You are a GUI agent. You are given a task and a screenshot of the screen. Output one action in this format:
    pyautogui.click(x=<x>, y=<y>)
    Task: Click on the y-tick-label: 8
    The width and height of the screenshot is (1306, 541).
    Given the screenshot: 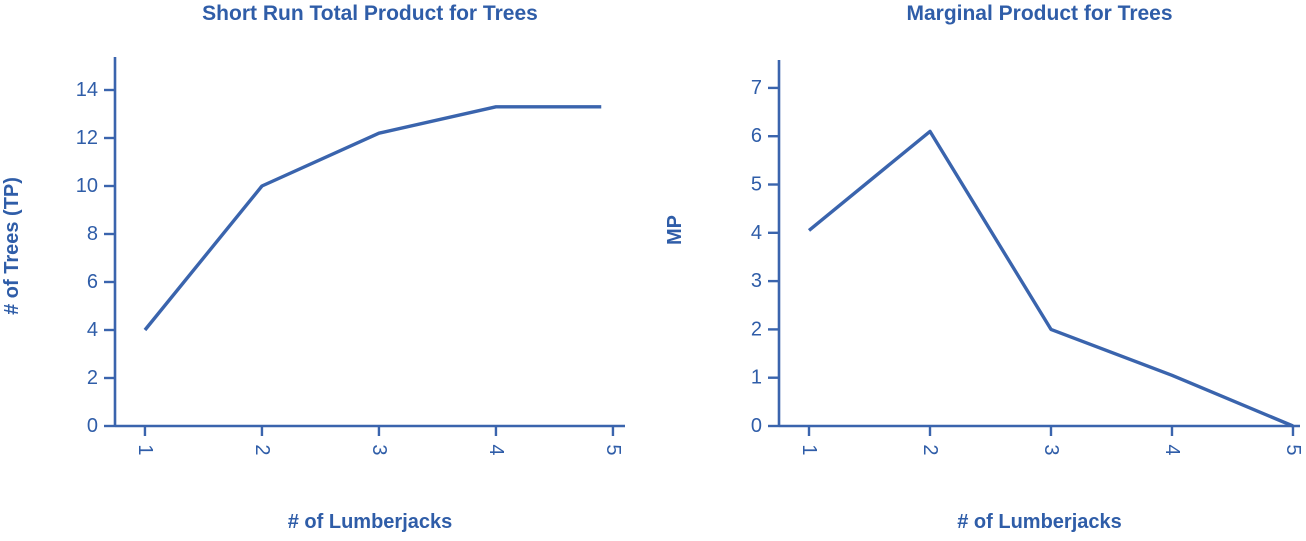 What is the action you would take?
    pyautogui.click(x=92, y=234)
    